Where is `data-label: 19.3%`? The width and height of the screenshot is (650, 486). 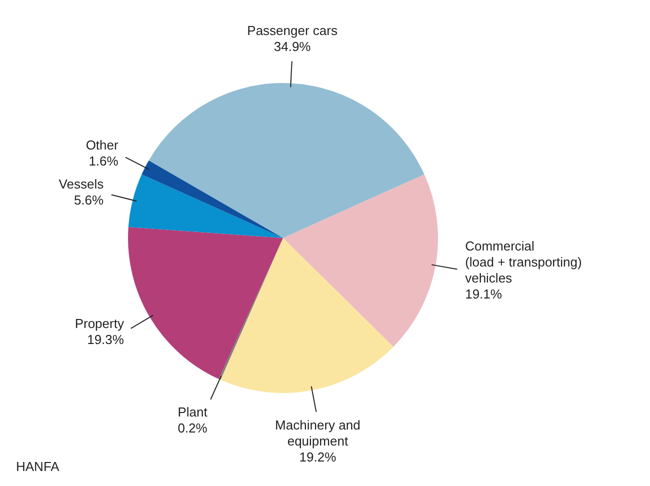
data-label: 19.3% is located at coordinates (105, 340).